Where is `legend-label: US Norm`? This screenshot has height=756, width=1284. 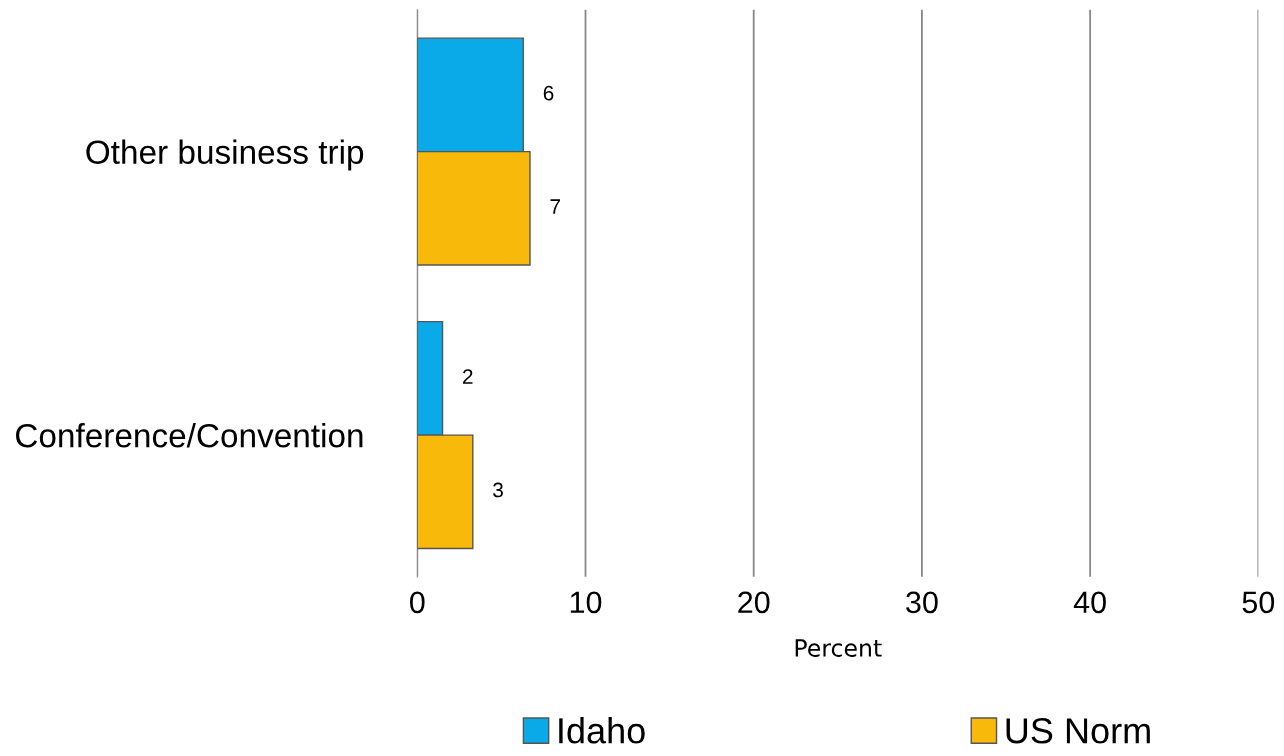 legend-label: US Norm is located at coordinates (1078, 731).